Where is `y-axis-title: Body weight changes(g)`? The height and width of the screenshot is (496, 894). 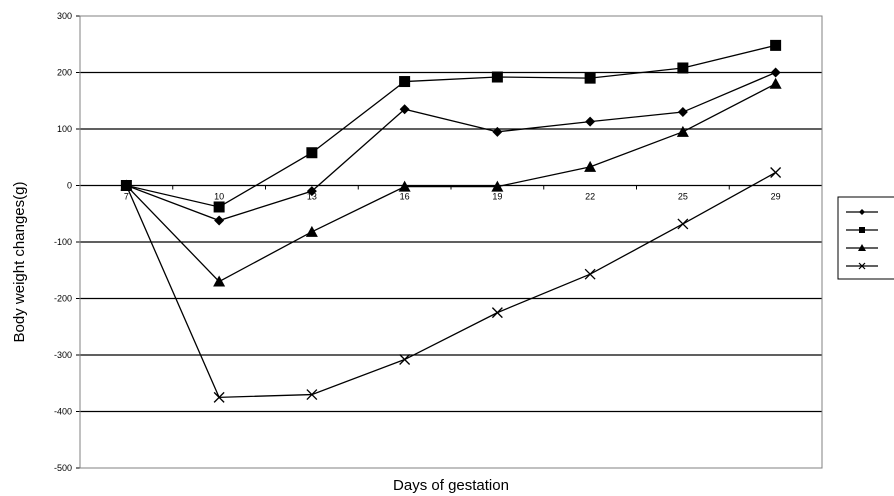
y-axis-title: Body weight changes(g) is located at coordinates (19, 262).